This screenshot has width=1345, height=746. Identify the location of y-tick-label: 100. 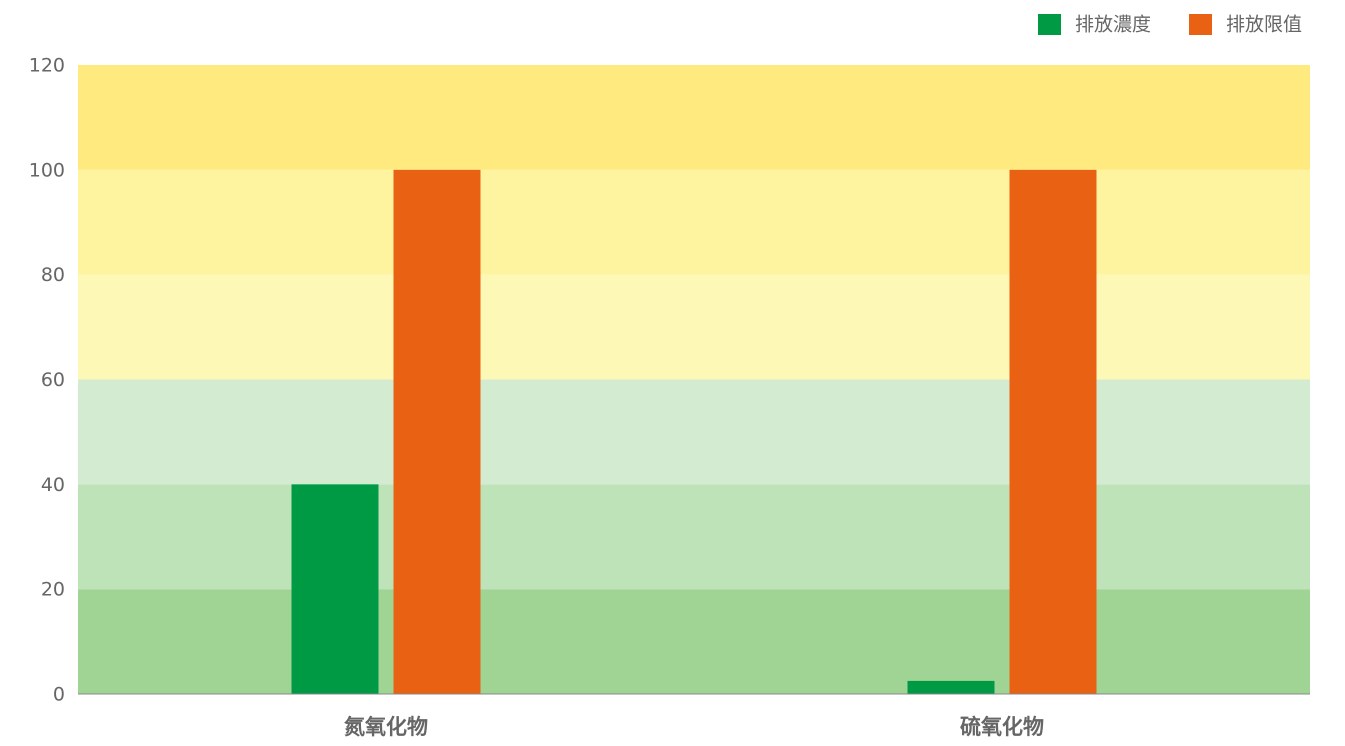
(47, 170).